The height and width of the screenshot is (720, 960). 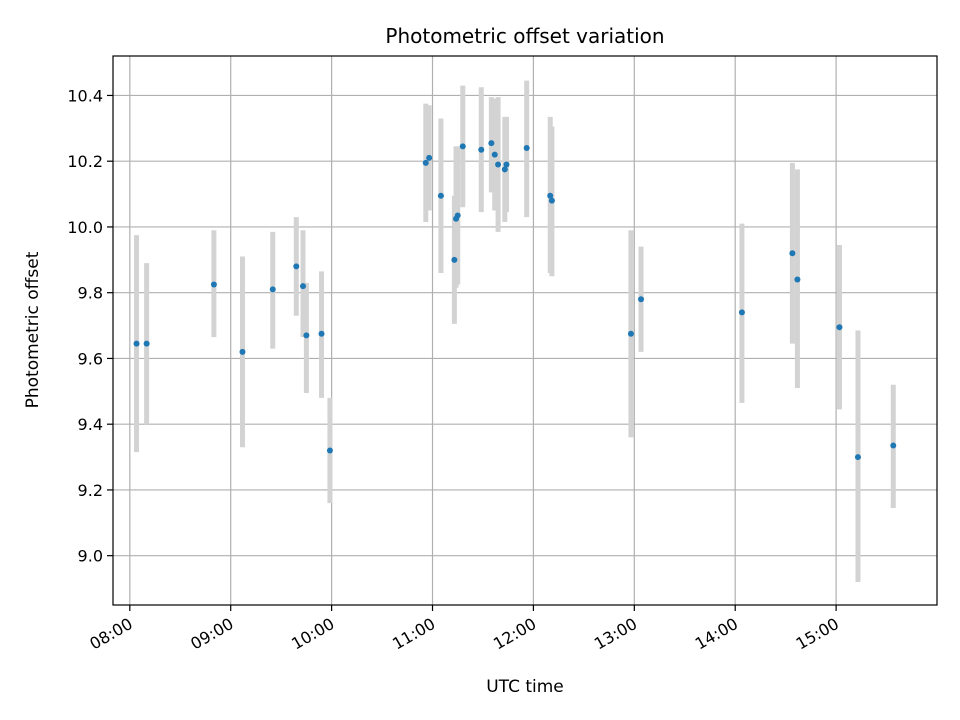 What do you see at coordinates (90, 358) in the screenshot?
I see `y-tick-label: 9.6` at bounding box center [90, 358].